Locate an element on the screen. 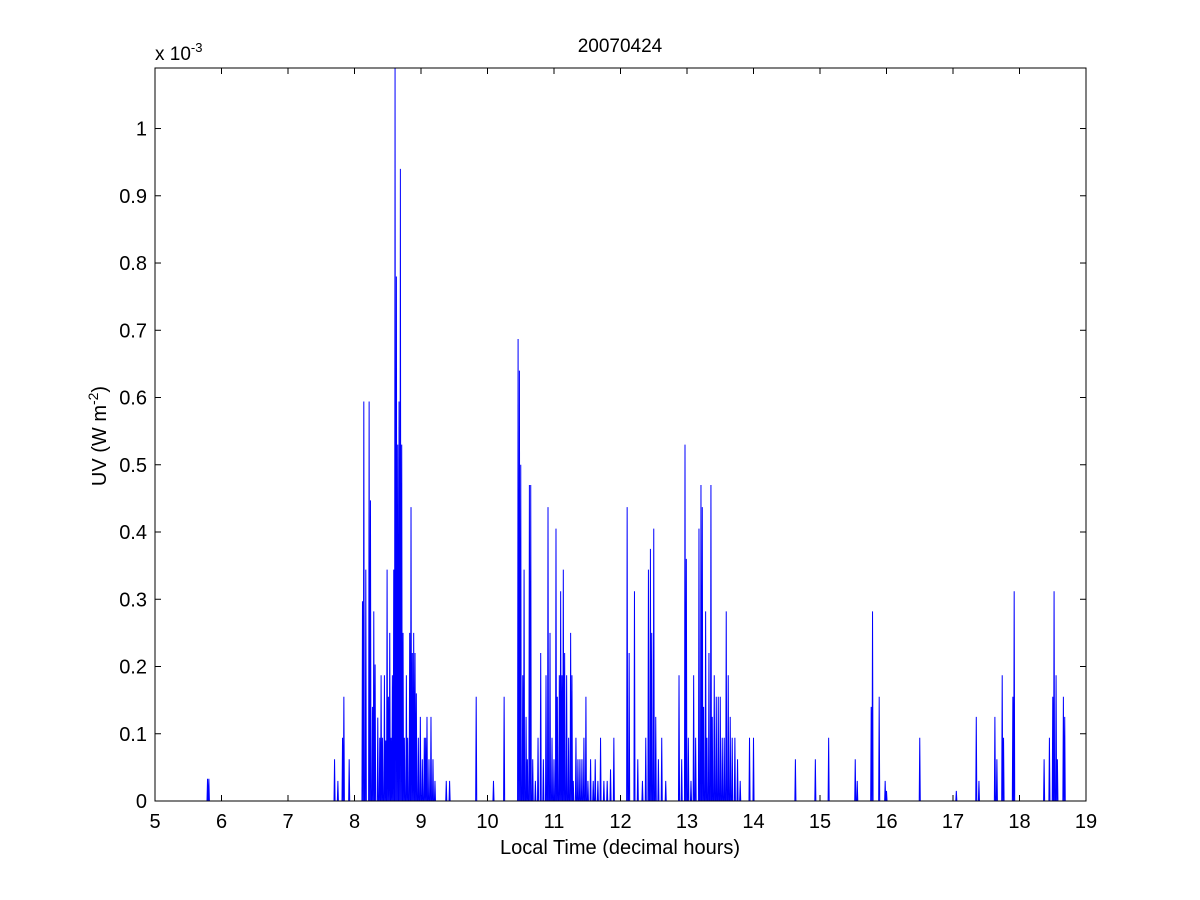  y-tick-label: 0.3 is located at coordinates (133, 600).